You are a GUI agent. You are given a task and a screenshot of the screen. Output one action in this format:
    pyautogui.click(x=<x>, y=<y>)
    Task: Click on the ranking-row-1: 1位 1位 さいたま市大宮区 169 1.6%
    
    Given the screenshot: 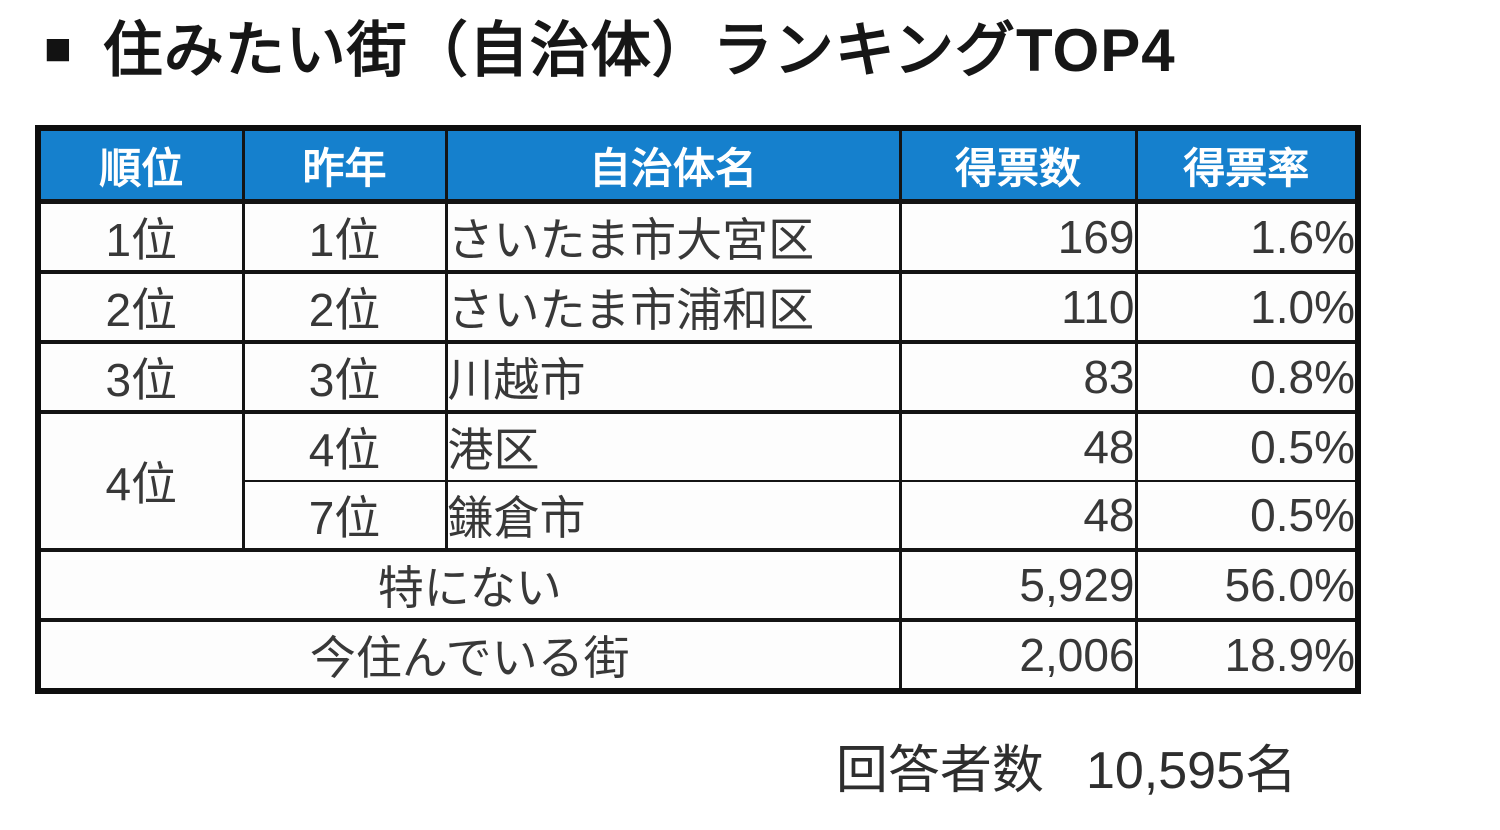 What is the action you would take?
    pyautogui.click(x=698, y=236)
    